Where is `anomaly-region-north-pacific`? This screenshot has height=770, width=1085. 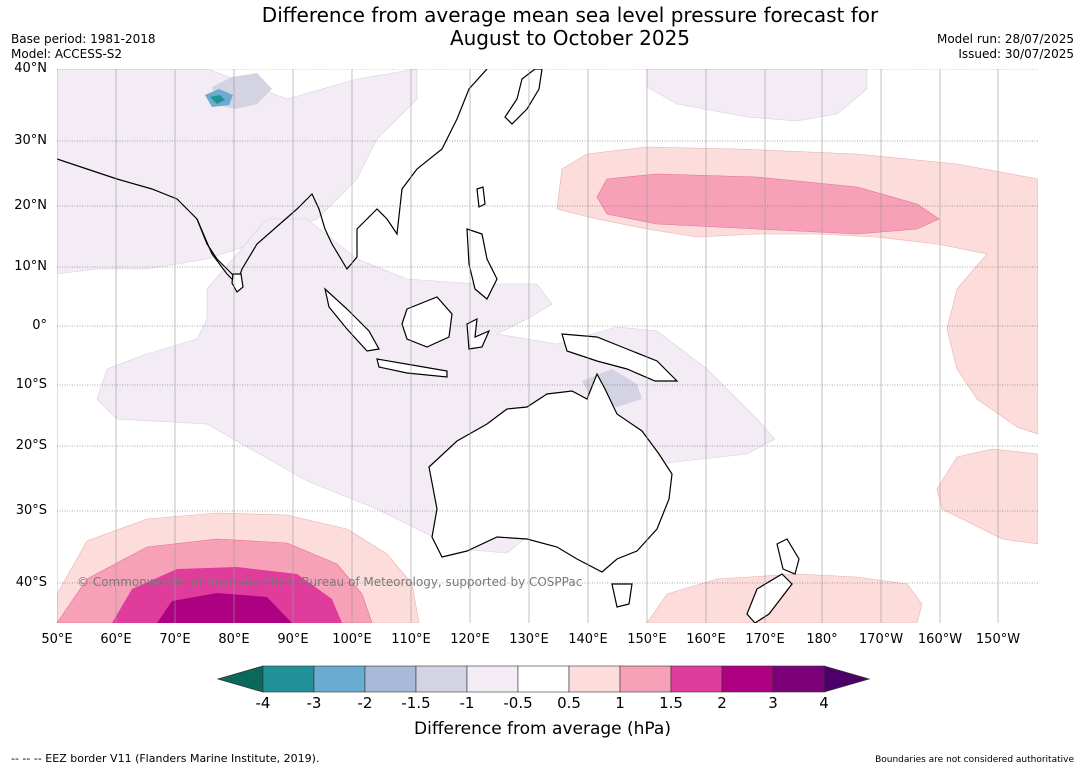
anomaly-region-north-pacific is located at coordinates (757, 95).